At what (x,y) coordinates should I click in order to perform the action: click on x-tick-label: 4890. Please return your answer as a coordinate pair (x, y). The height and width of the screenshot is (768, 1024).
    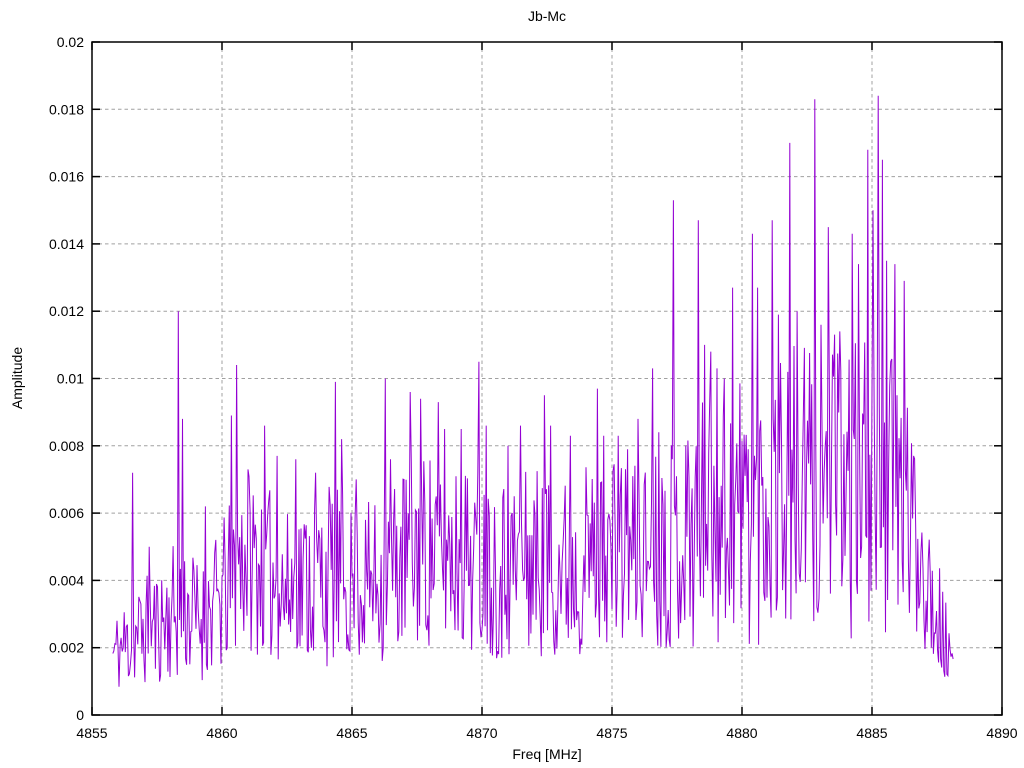
    Looking at the image, I should click on (1001, 733).